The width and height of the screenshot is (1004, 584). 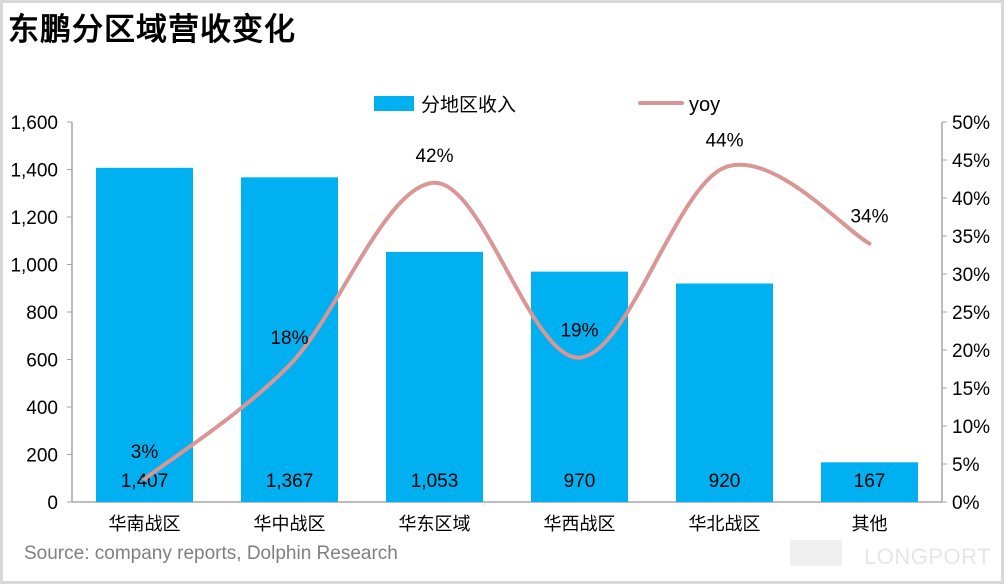 I want to click on x-axis-category-label: 华北战区, so click(x=725, y=524).